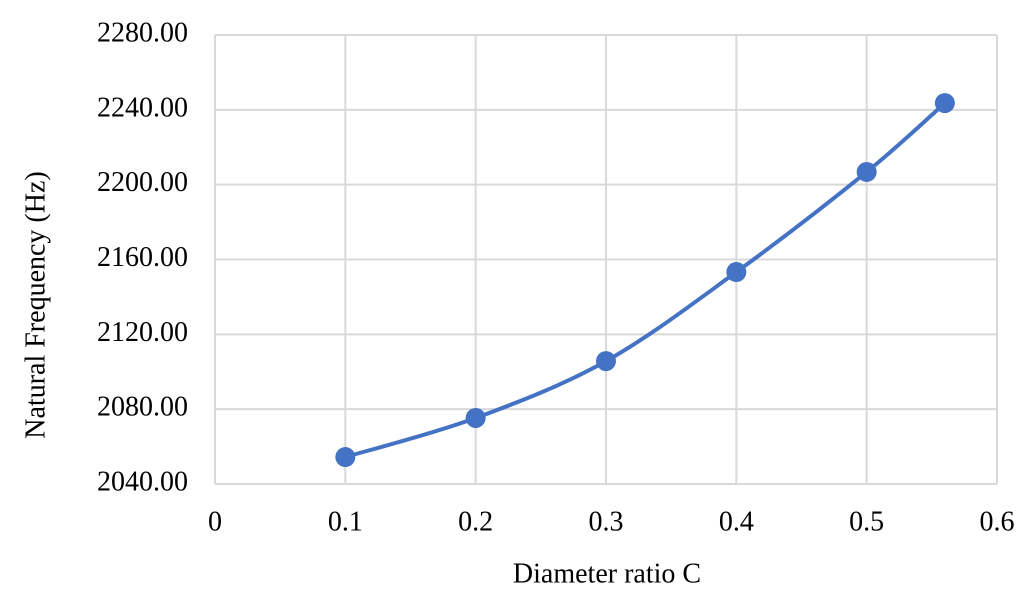 The height and width of the screenshot is (595, 1033). What do you see at coordinates (142, 257) in the screenshot?
I see `y-tick-label: 2160.00` at bounding box center [142, 257].